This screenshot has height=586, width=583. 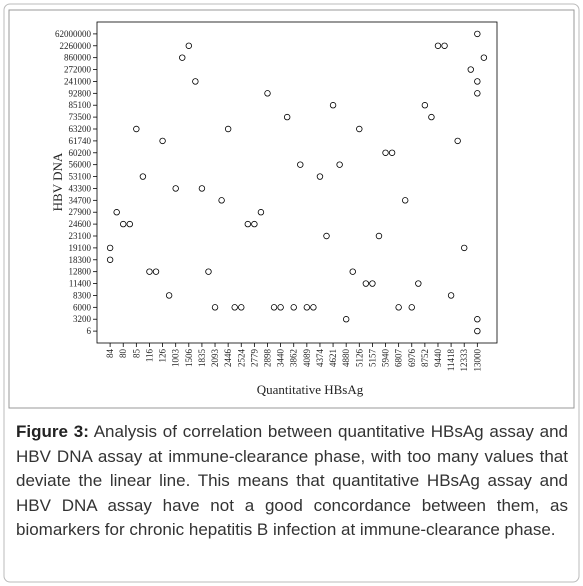 I want to click on x-tick-label: 116, so click(x=149, y=356).